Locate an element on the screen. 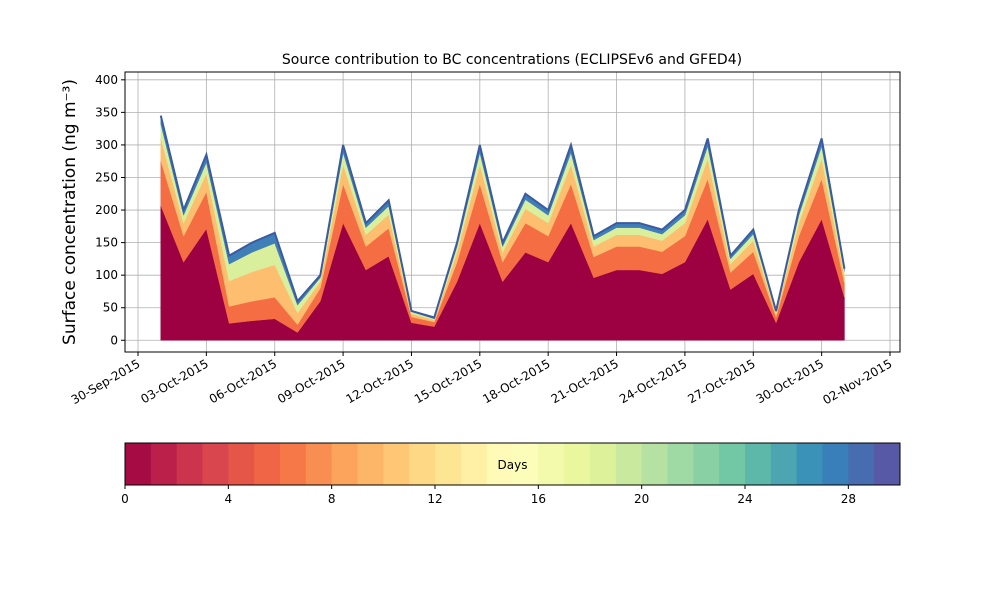 Image resolution: width=1000 pixels, height=600 pixels. colorbar-tick-label: 16 is located at coordinates (538, 499).